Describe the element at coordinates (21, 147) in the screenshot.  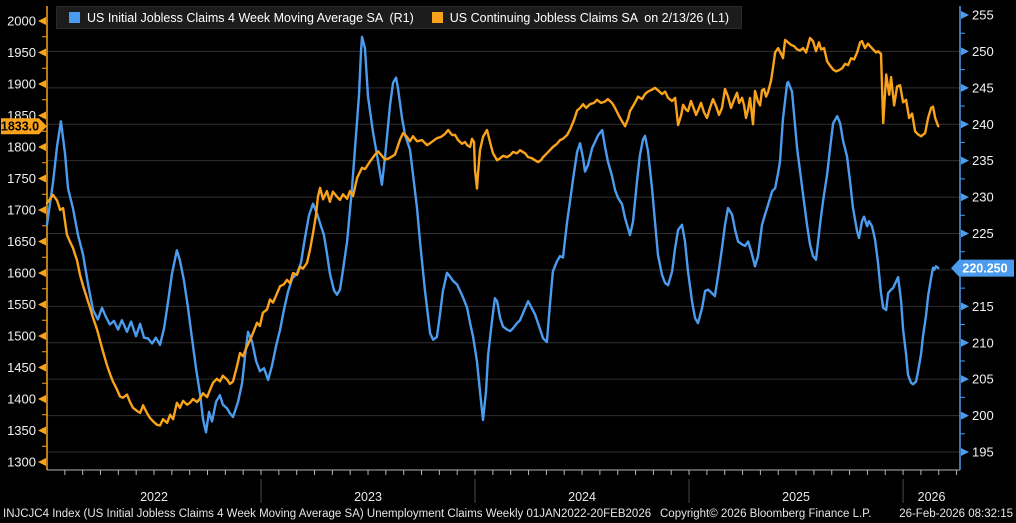
I see `left-axis-tick-label: 1800` at that location.